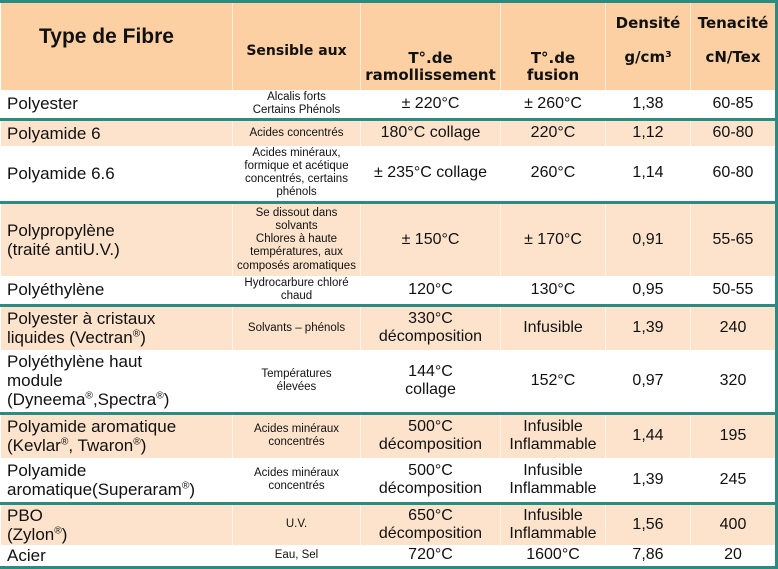 The width and height of the screenshot is (778, 569). Describe the element at coordinates (430, 131) in the screenshot. I see `ramollissement: 180°C collage` at that location.